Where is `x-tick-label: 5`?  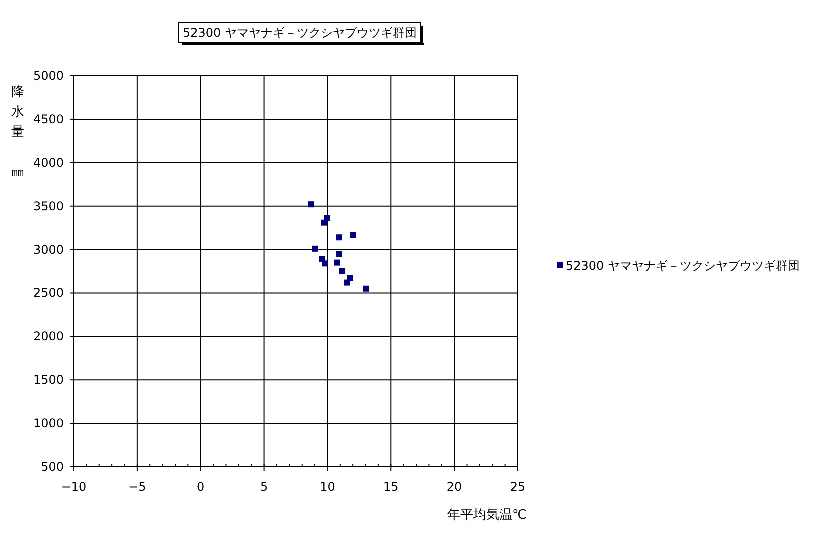
x-tick-label: 5 is located at coordinates (264, 487).